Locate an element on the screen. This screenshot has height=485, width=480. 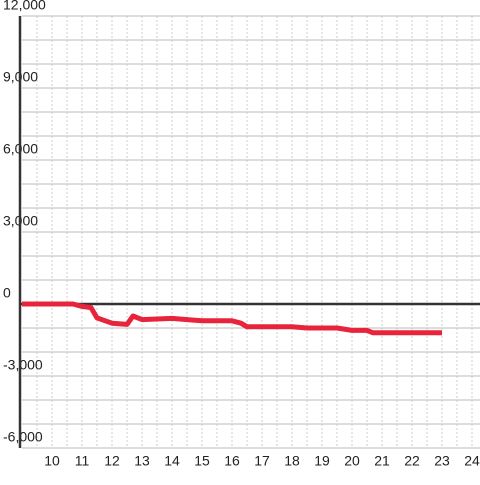
x-tick-label: 19 is located at coordinates (322, 461).